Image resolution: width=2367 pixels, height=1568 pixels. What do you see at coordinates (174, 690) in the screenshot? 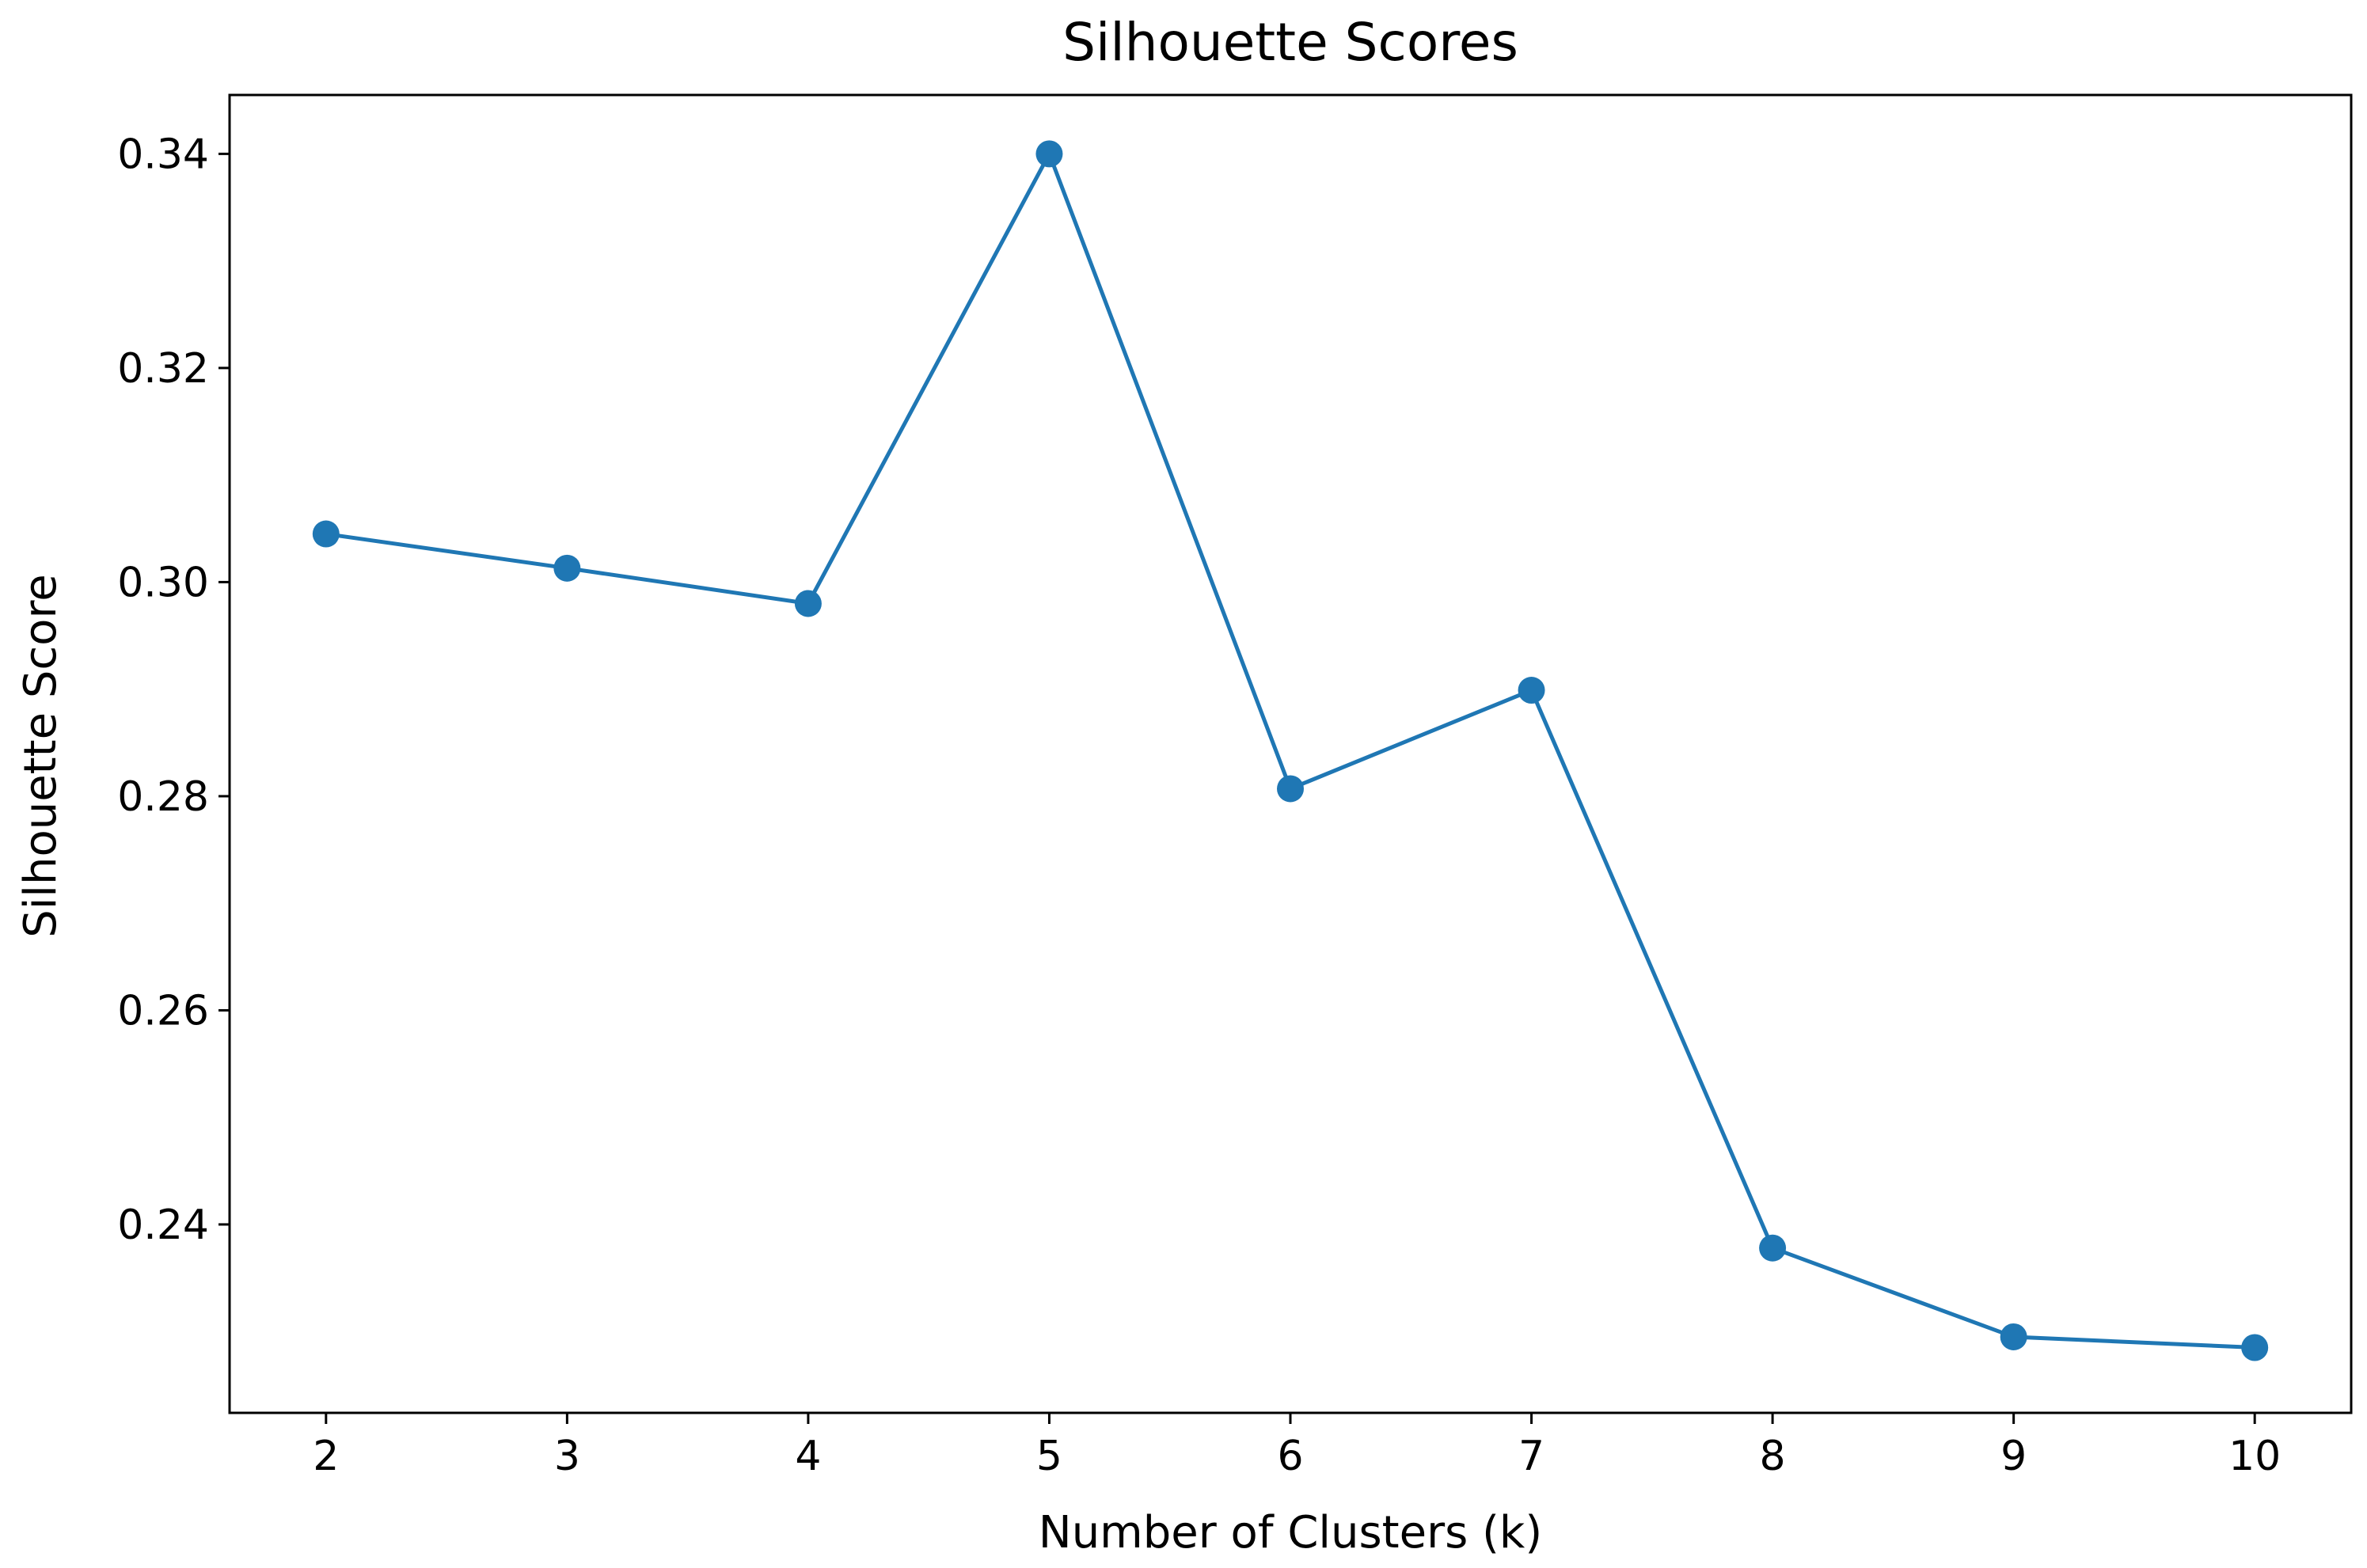
I see `y-axis-ticks: 0.24 0.26 0.28 0.30 0.32 0.34` at bounding box center [174, 690].